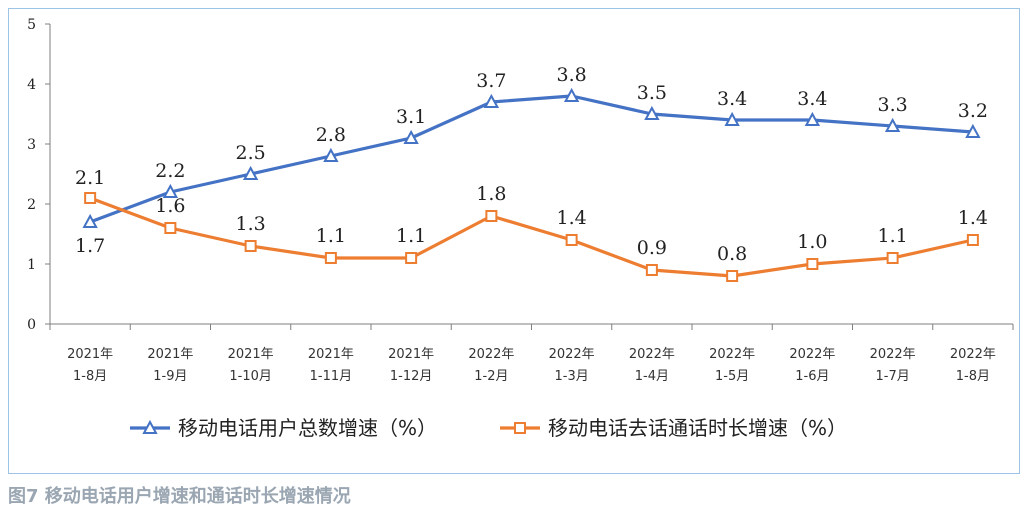 This screenshot has width=1030, height=516. I want to click on data-label: 0.9, so click(652, 248).